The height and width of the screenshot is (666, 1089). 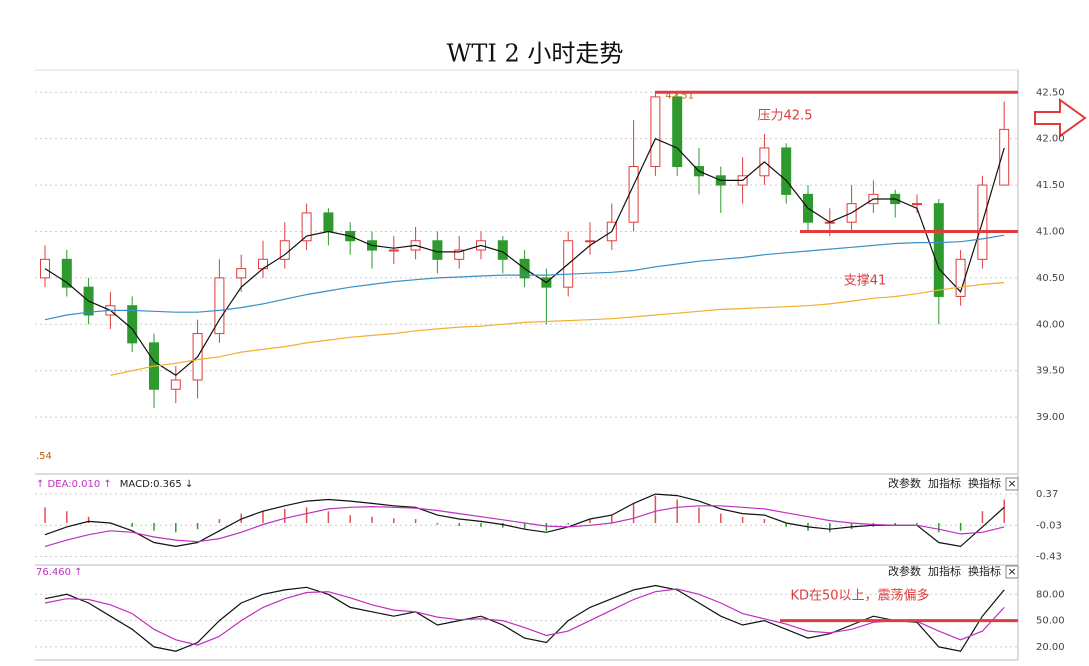 What do you see at coordinates (1050, 621) in the screenshot?
I see `y-tick-label: 50.00` at bounding box center [1050, 621].